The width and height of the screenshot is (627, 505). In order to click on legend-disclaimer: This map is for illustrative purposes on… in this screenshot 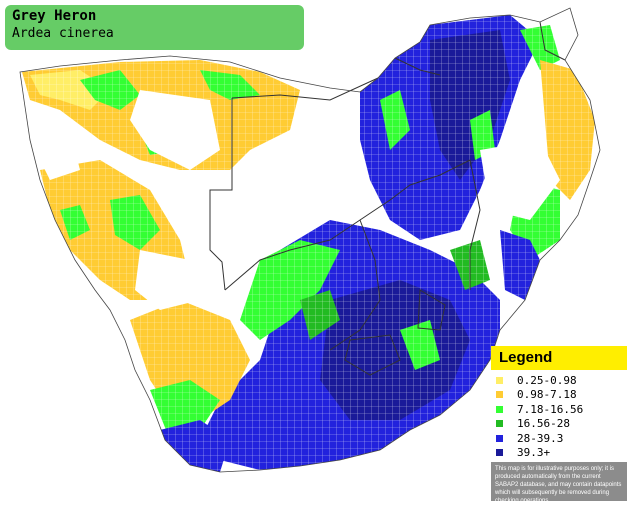, I will do `click(559, 483)`.